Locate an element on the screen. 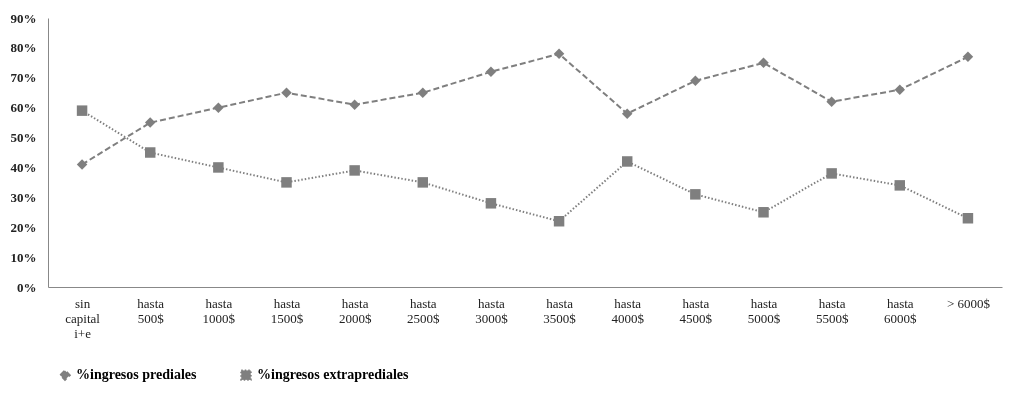 The width and height of the screenshot is (1028, 418). y-tick-label: 30% is located at coordinates (23, 197).